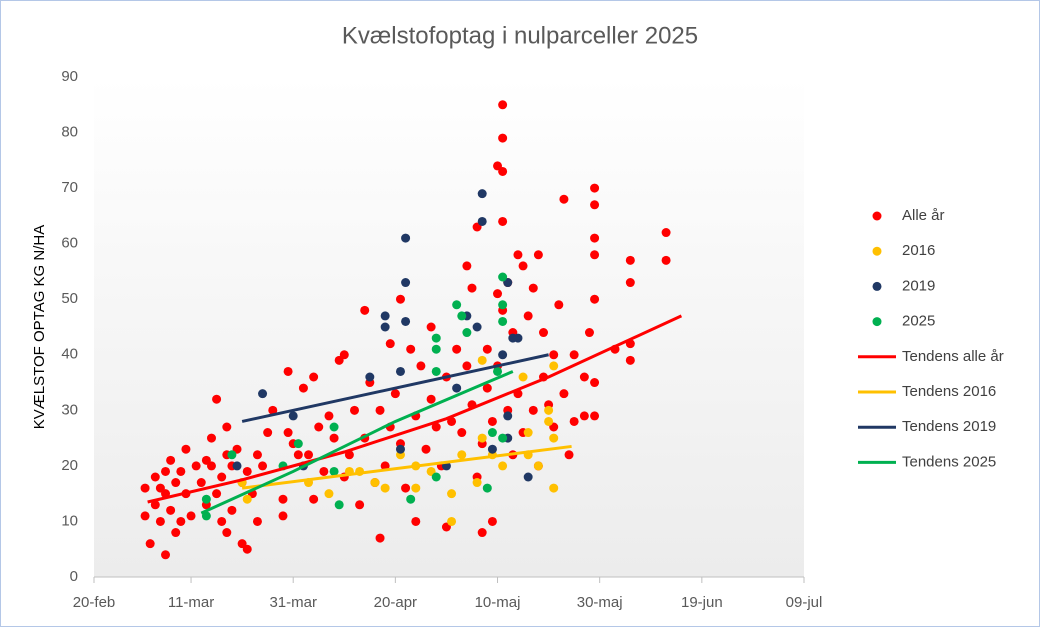  I want to click on y-axis-title: KVÆLSTOF OPTAG KG N/HA, so click(39, 327).